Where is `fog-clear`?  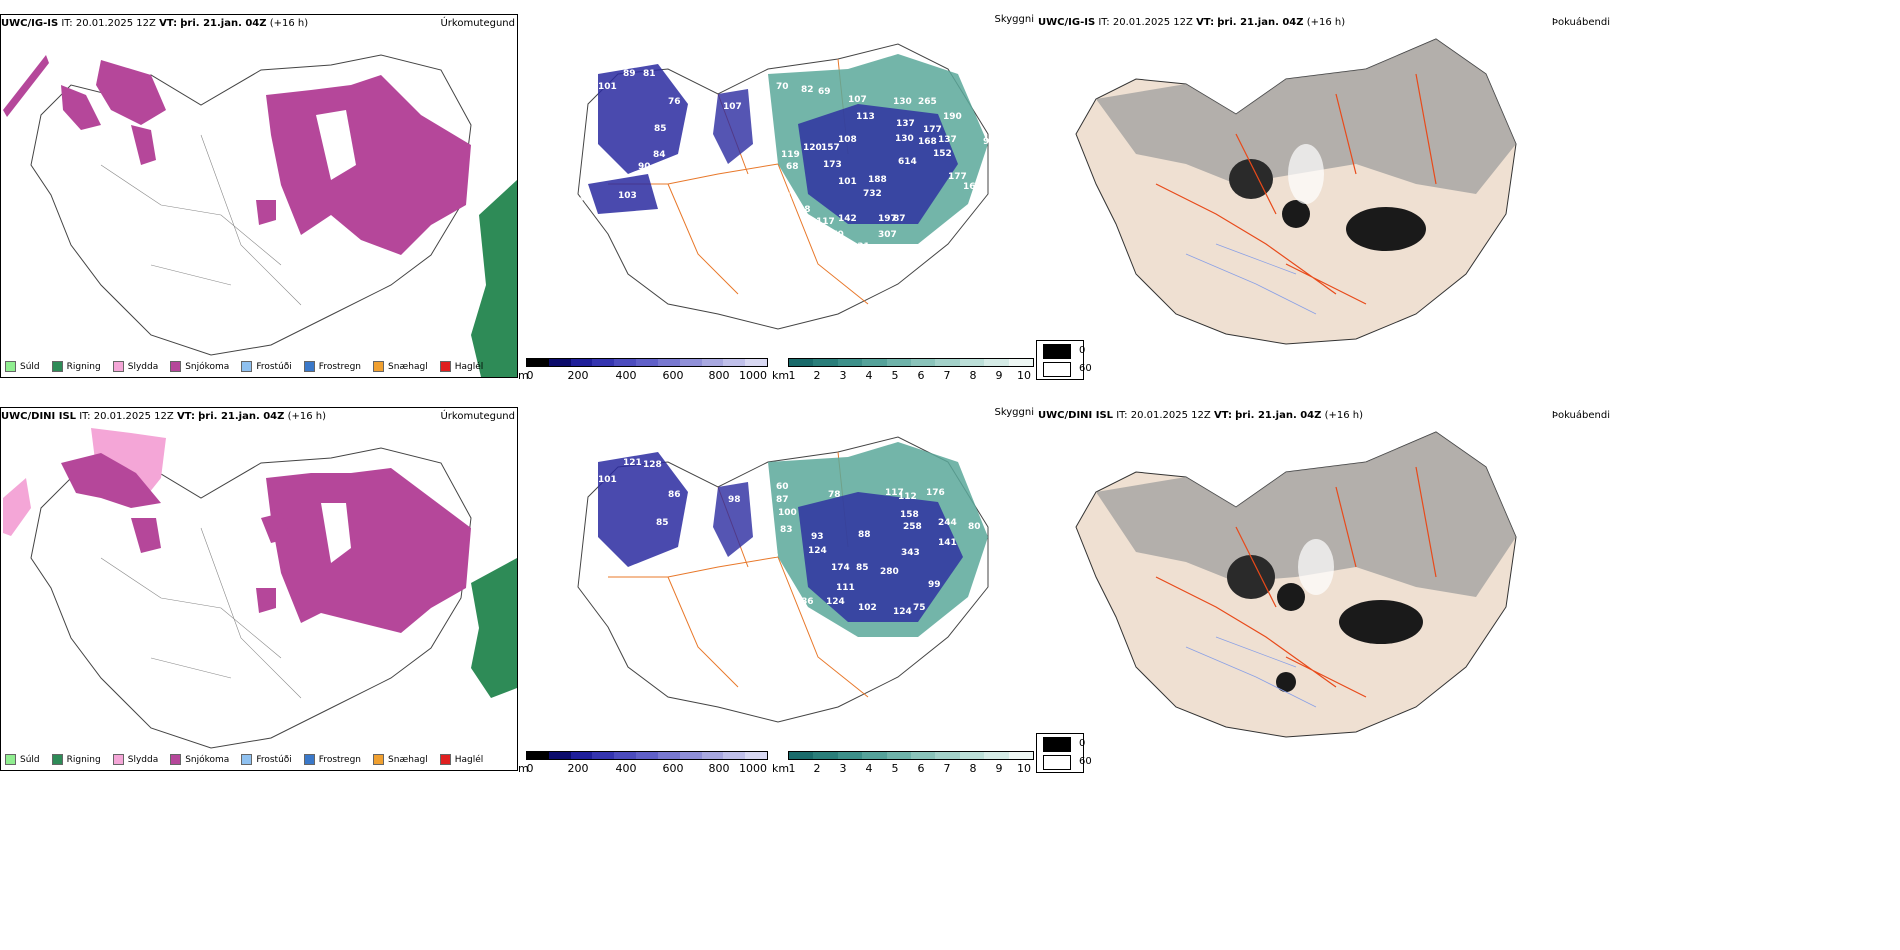
fog-clear is located at coordinates (1316, 567).